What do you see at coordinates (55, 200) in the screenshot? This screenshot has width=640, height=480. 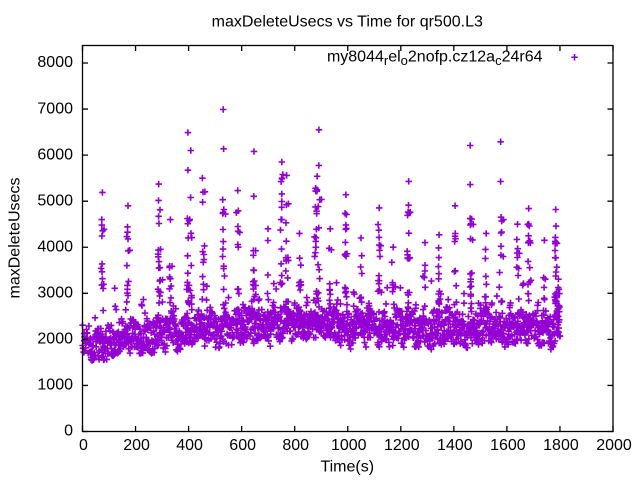 I see `svg-text: 5000` at bounding box center [55, 200].